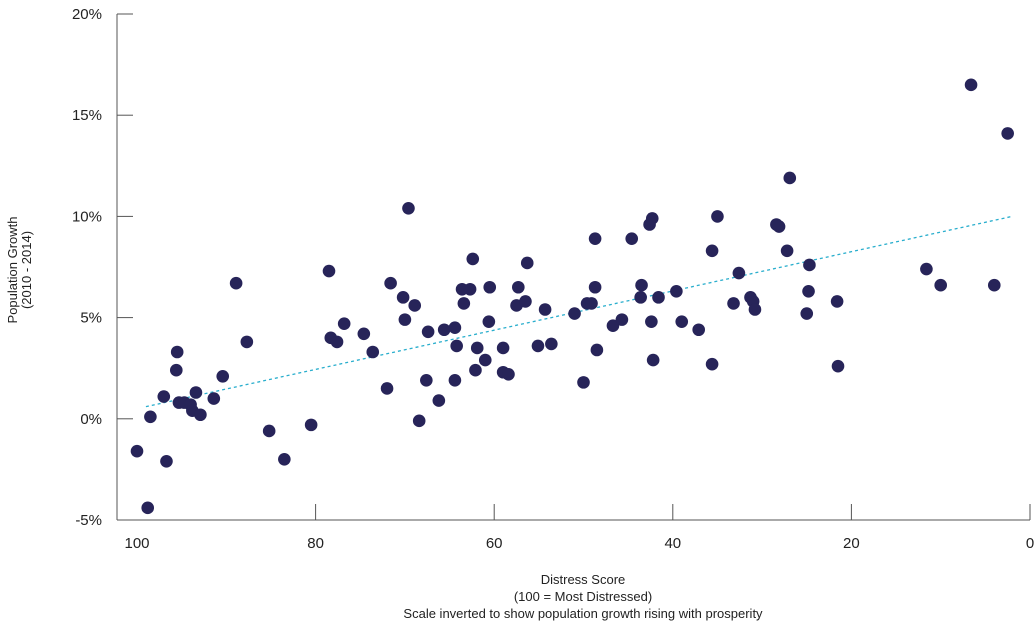 The height and width of the screenshot is (627, 1034). Describe the element at coordinates (102, 267) in the screenshot. I see `y-axis: -5% 0% 5% 10% 15% 20%` at that location.